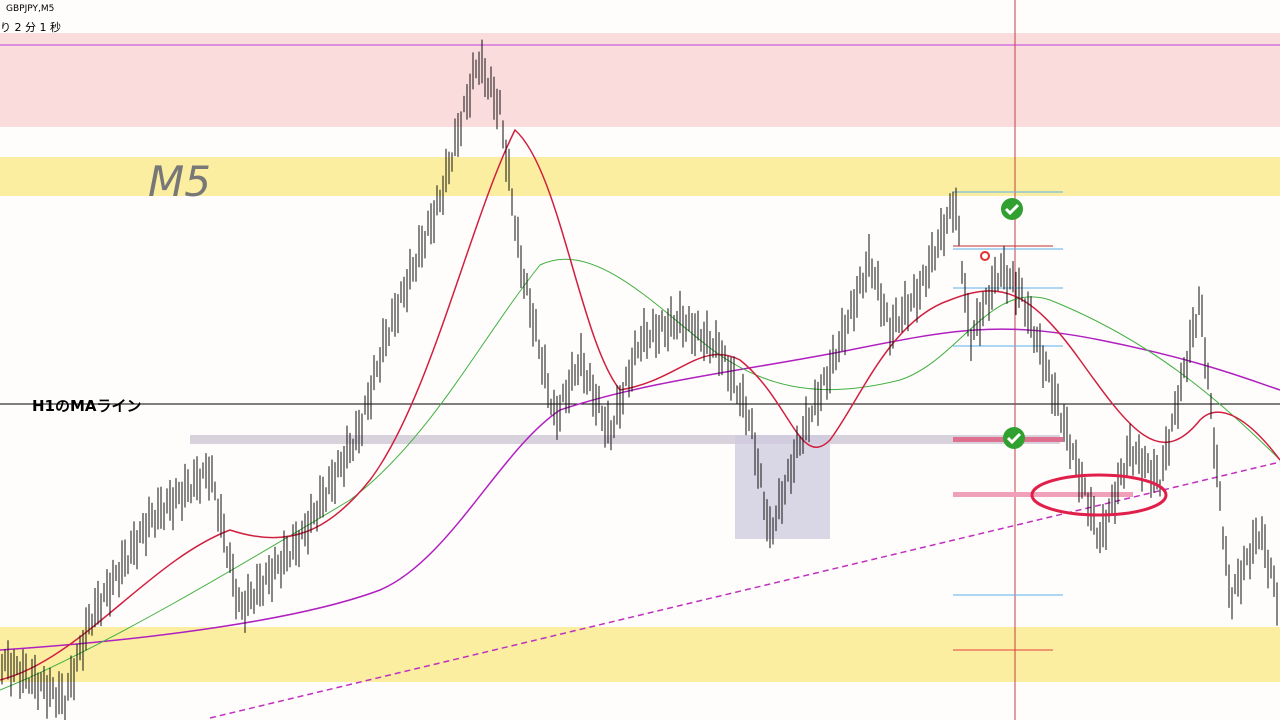  What do you see at coordinates (179, 181) in the screenshot?
I see `timeframe-label: M5` at bounding box center [179, 181].